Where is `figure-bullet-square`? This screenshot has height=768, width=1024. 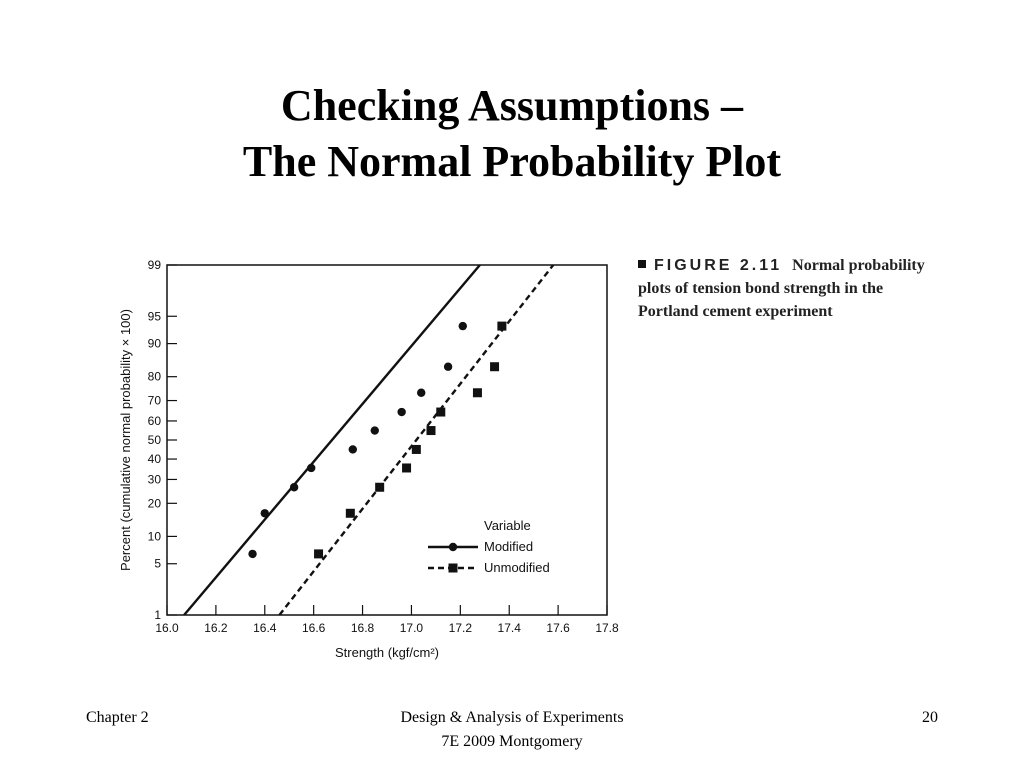 figure-bullet-square is located at coordinates (642, 264).